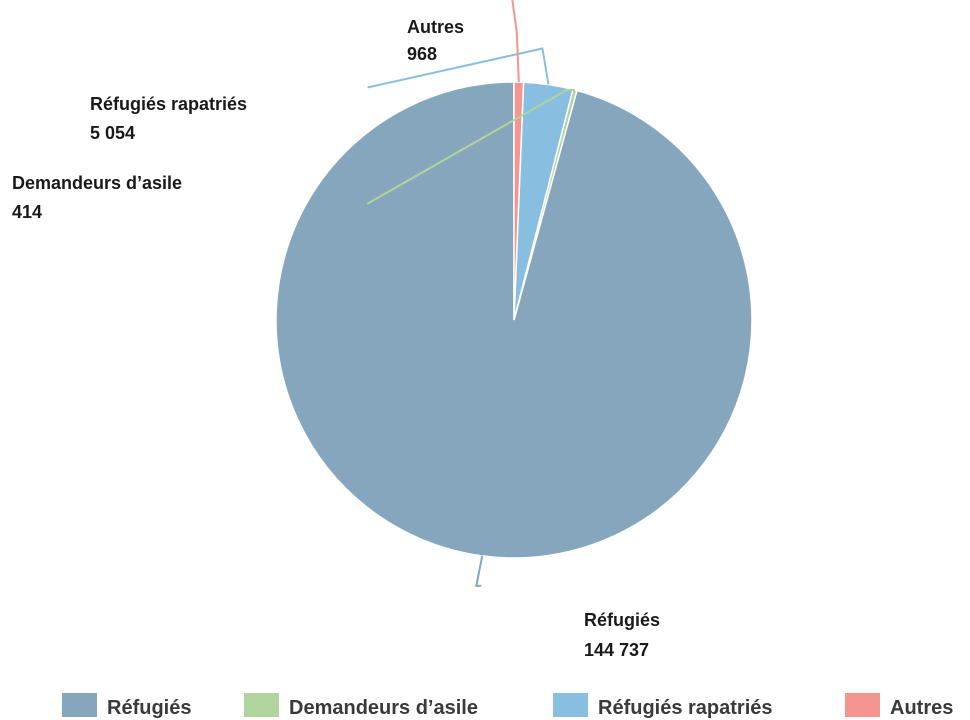 The height and width of the screenshot is (720, 970). Describe the element at coordinates (921, 708) in the screenshot. I see `legend-label-autres: Autres` at that location.